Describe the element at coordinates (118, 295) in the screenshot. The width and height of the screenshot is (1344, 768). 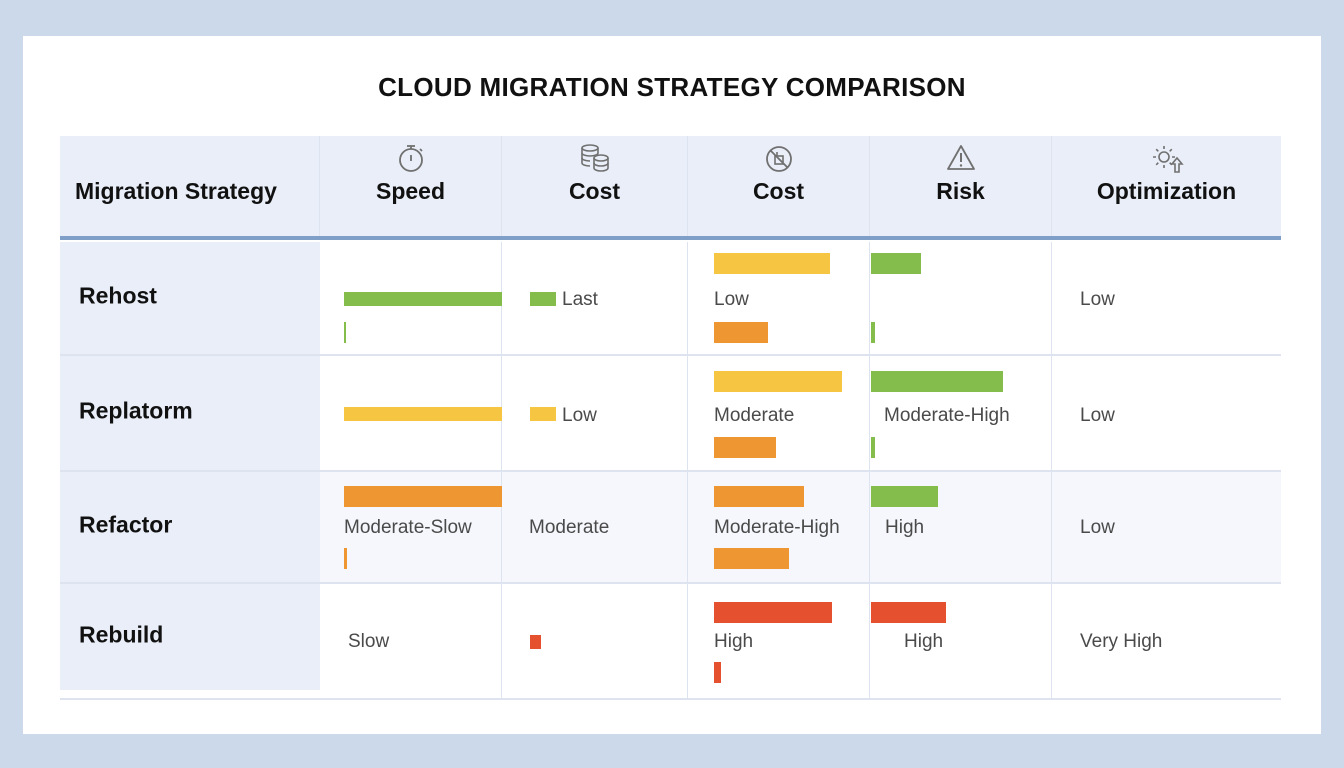
I see `strategy-name: Rehost` at that location.